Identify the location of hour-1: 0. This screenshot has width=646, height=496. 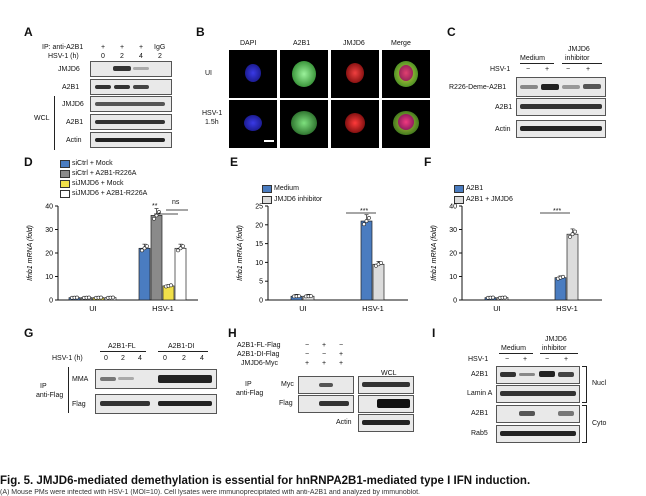
(103, 56).